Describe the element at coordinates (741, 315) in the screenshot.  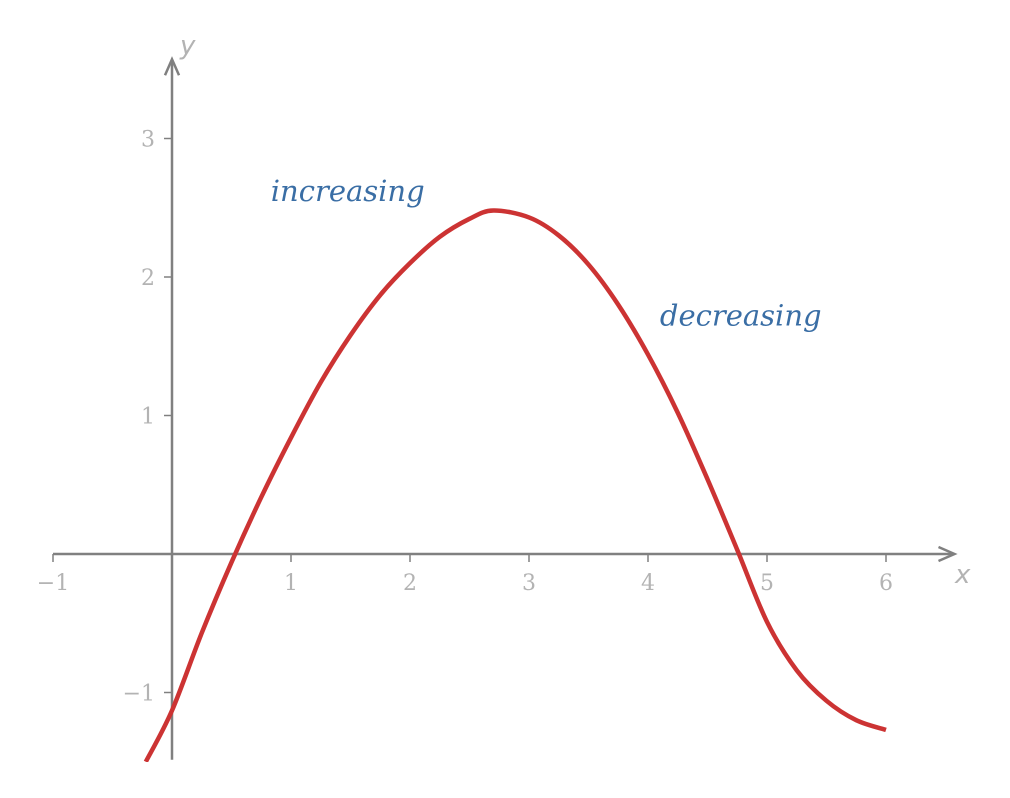
I see `annotation-decreasing: decreasing` at that location.